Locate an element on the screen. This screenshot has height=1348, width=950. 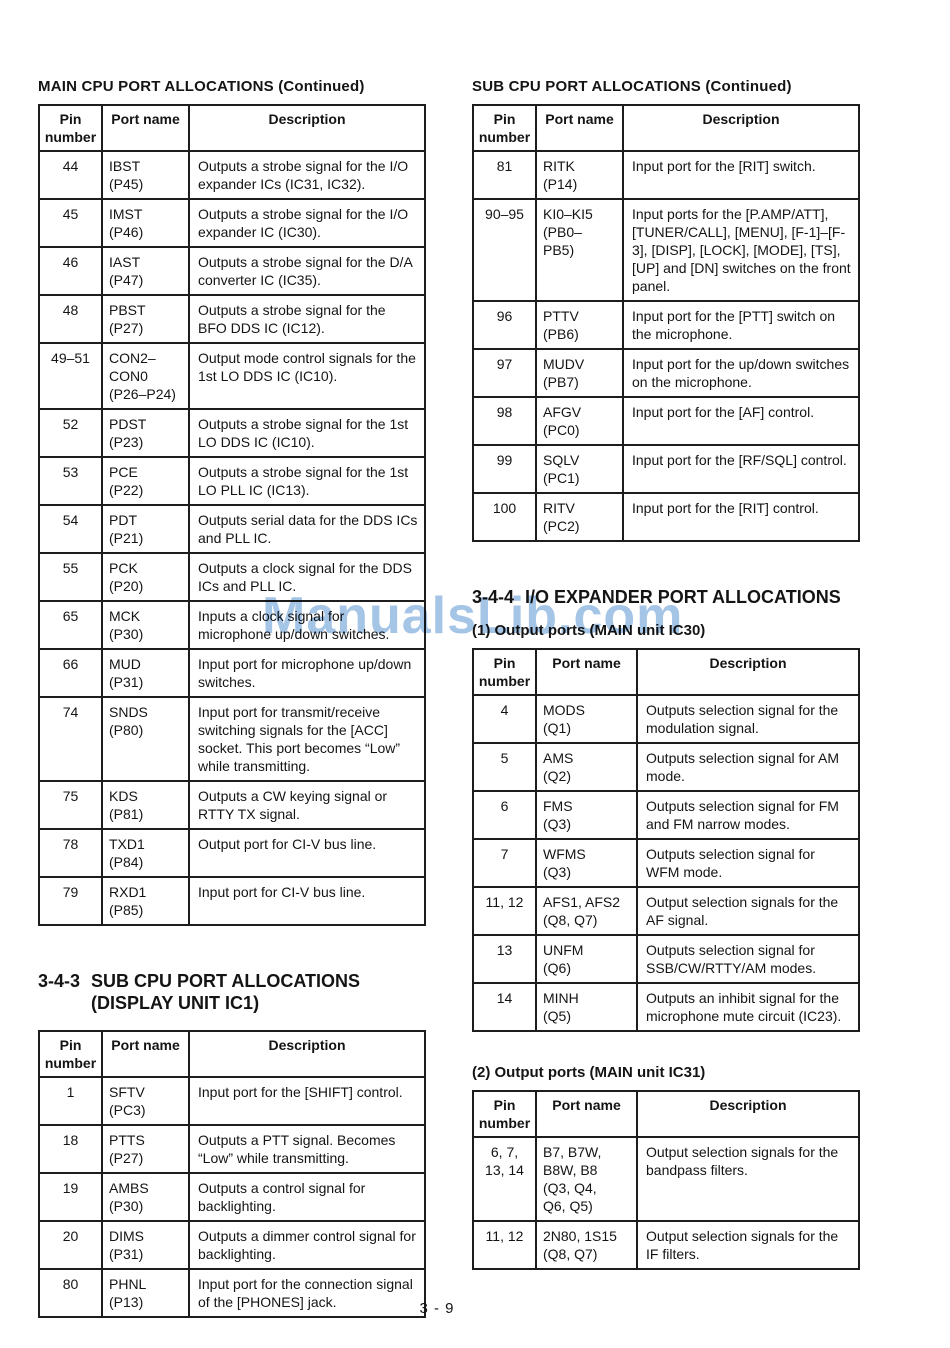
port-name-cell: KI0–KI5 (PB0– PB5) is located at coordinates (579, 250).